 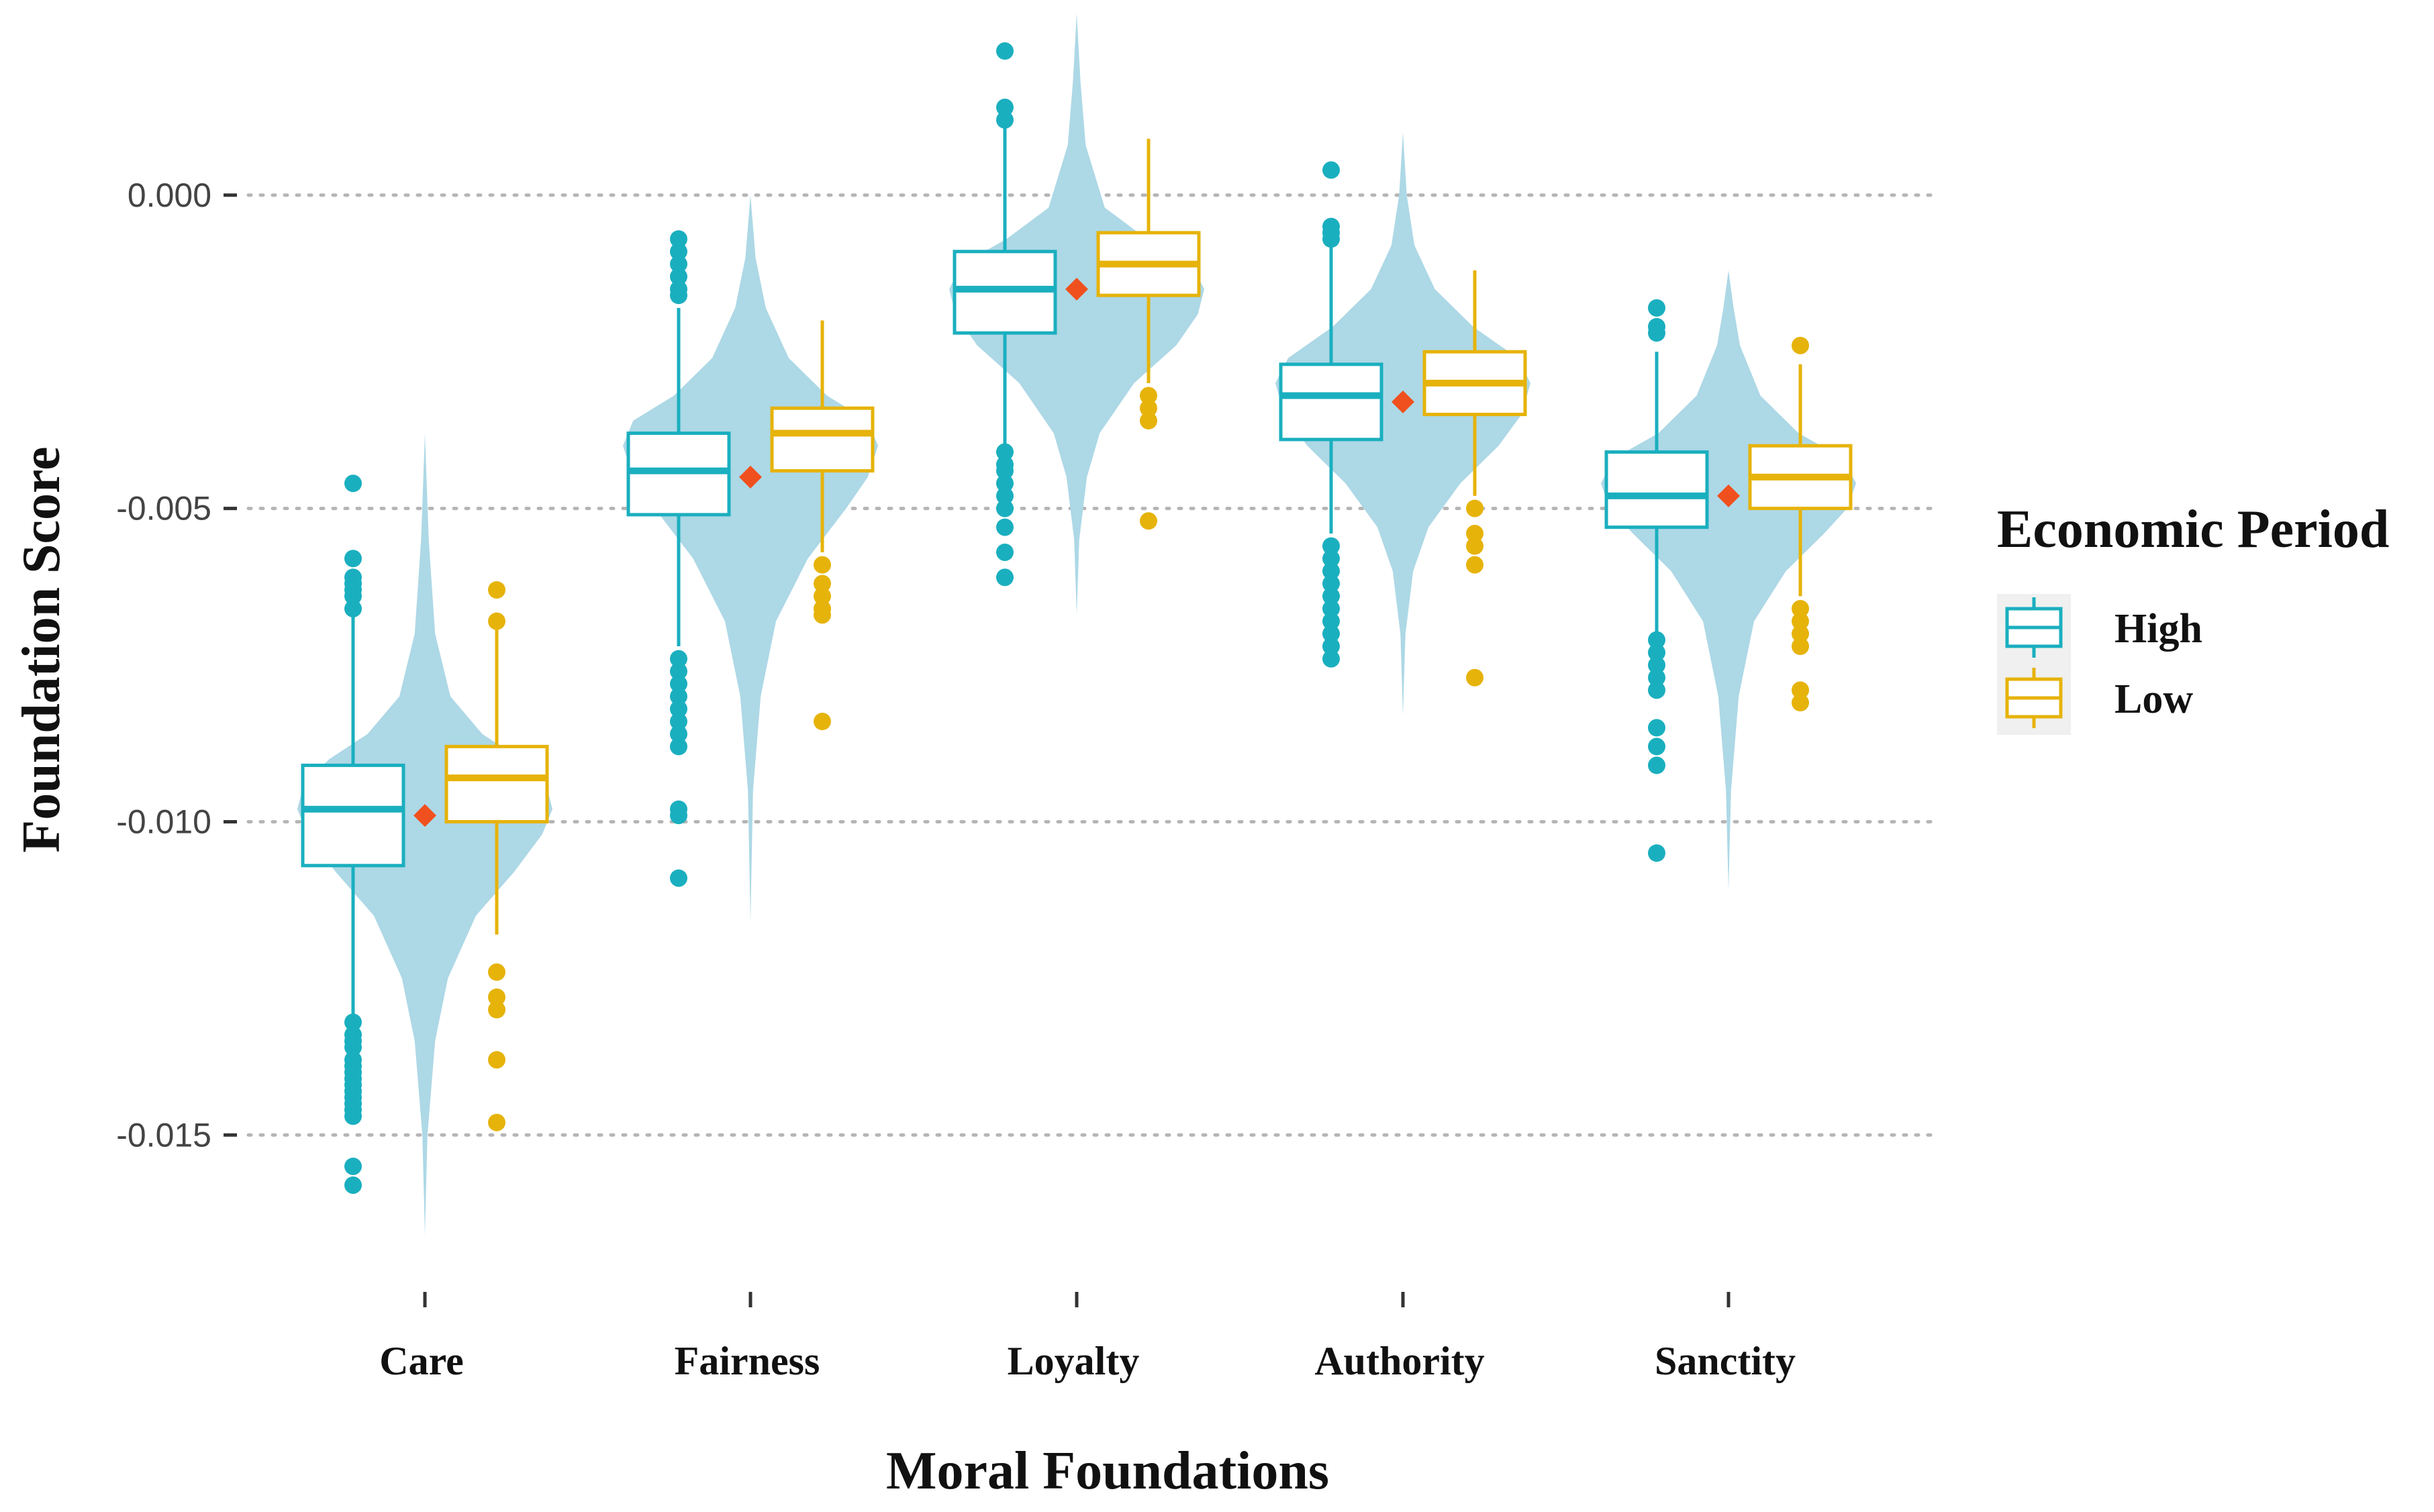 I want to click on x-axis-title: Moral Foundations, so click(x=1107, y=1471).